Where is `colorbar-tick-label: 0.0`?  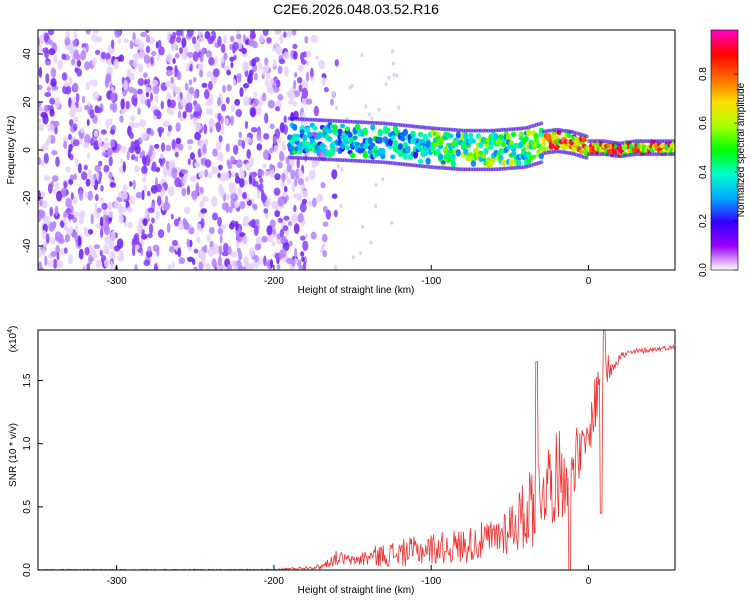
colorbar-tick-label: 0.0 is located at coordinates (703, 270).